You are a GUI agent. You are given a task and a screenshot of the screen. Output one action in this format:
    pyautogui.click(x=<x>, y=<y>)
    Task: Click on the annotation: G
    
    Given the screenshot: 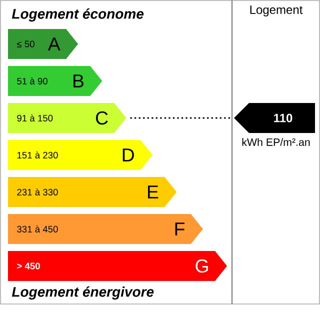 What is the action you would take?
    pyautogui.click(x=202, y=266)
    